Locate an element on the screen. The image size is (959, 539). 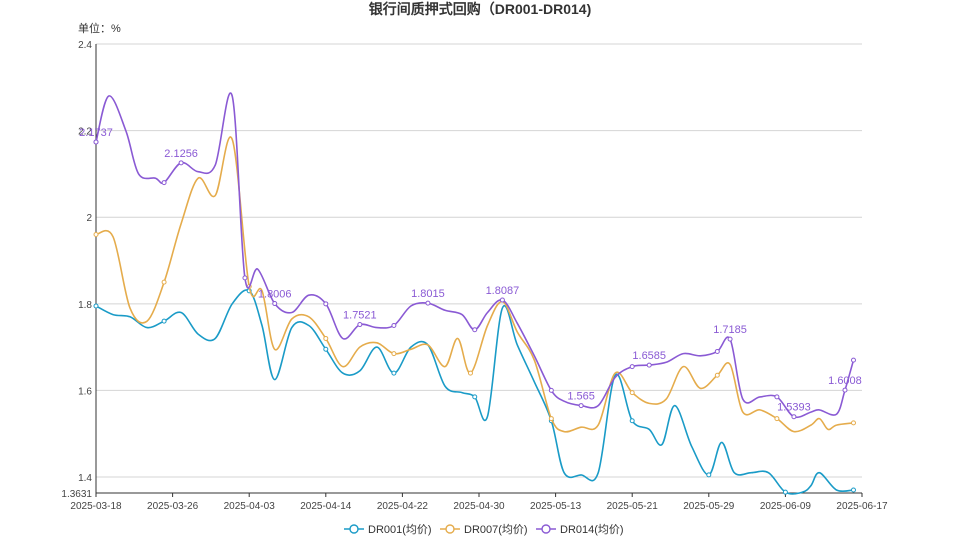
x-tick-label: 2025-05-13 is located at coordinates (556, 506).